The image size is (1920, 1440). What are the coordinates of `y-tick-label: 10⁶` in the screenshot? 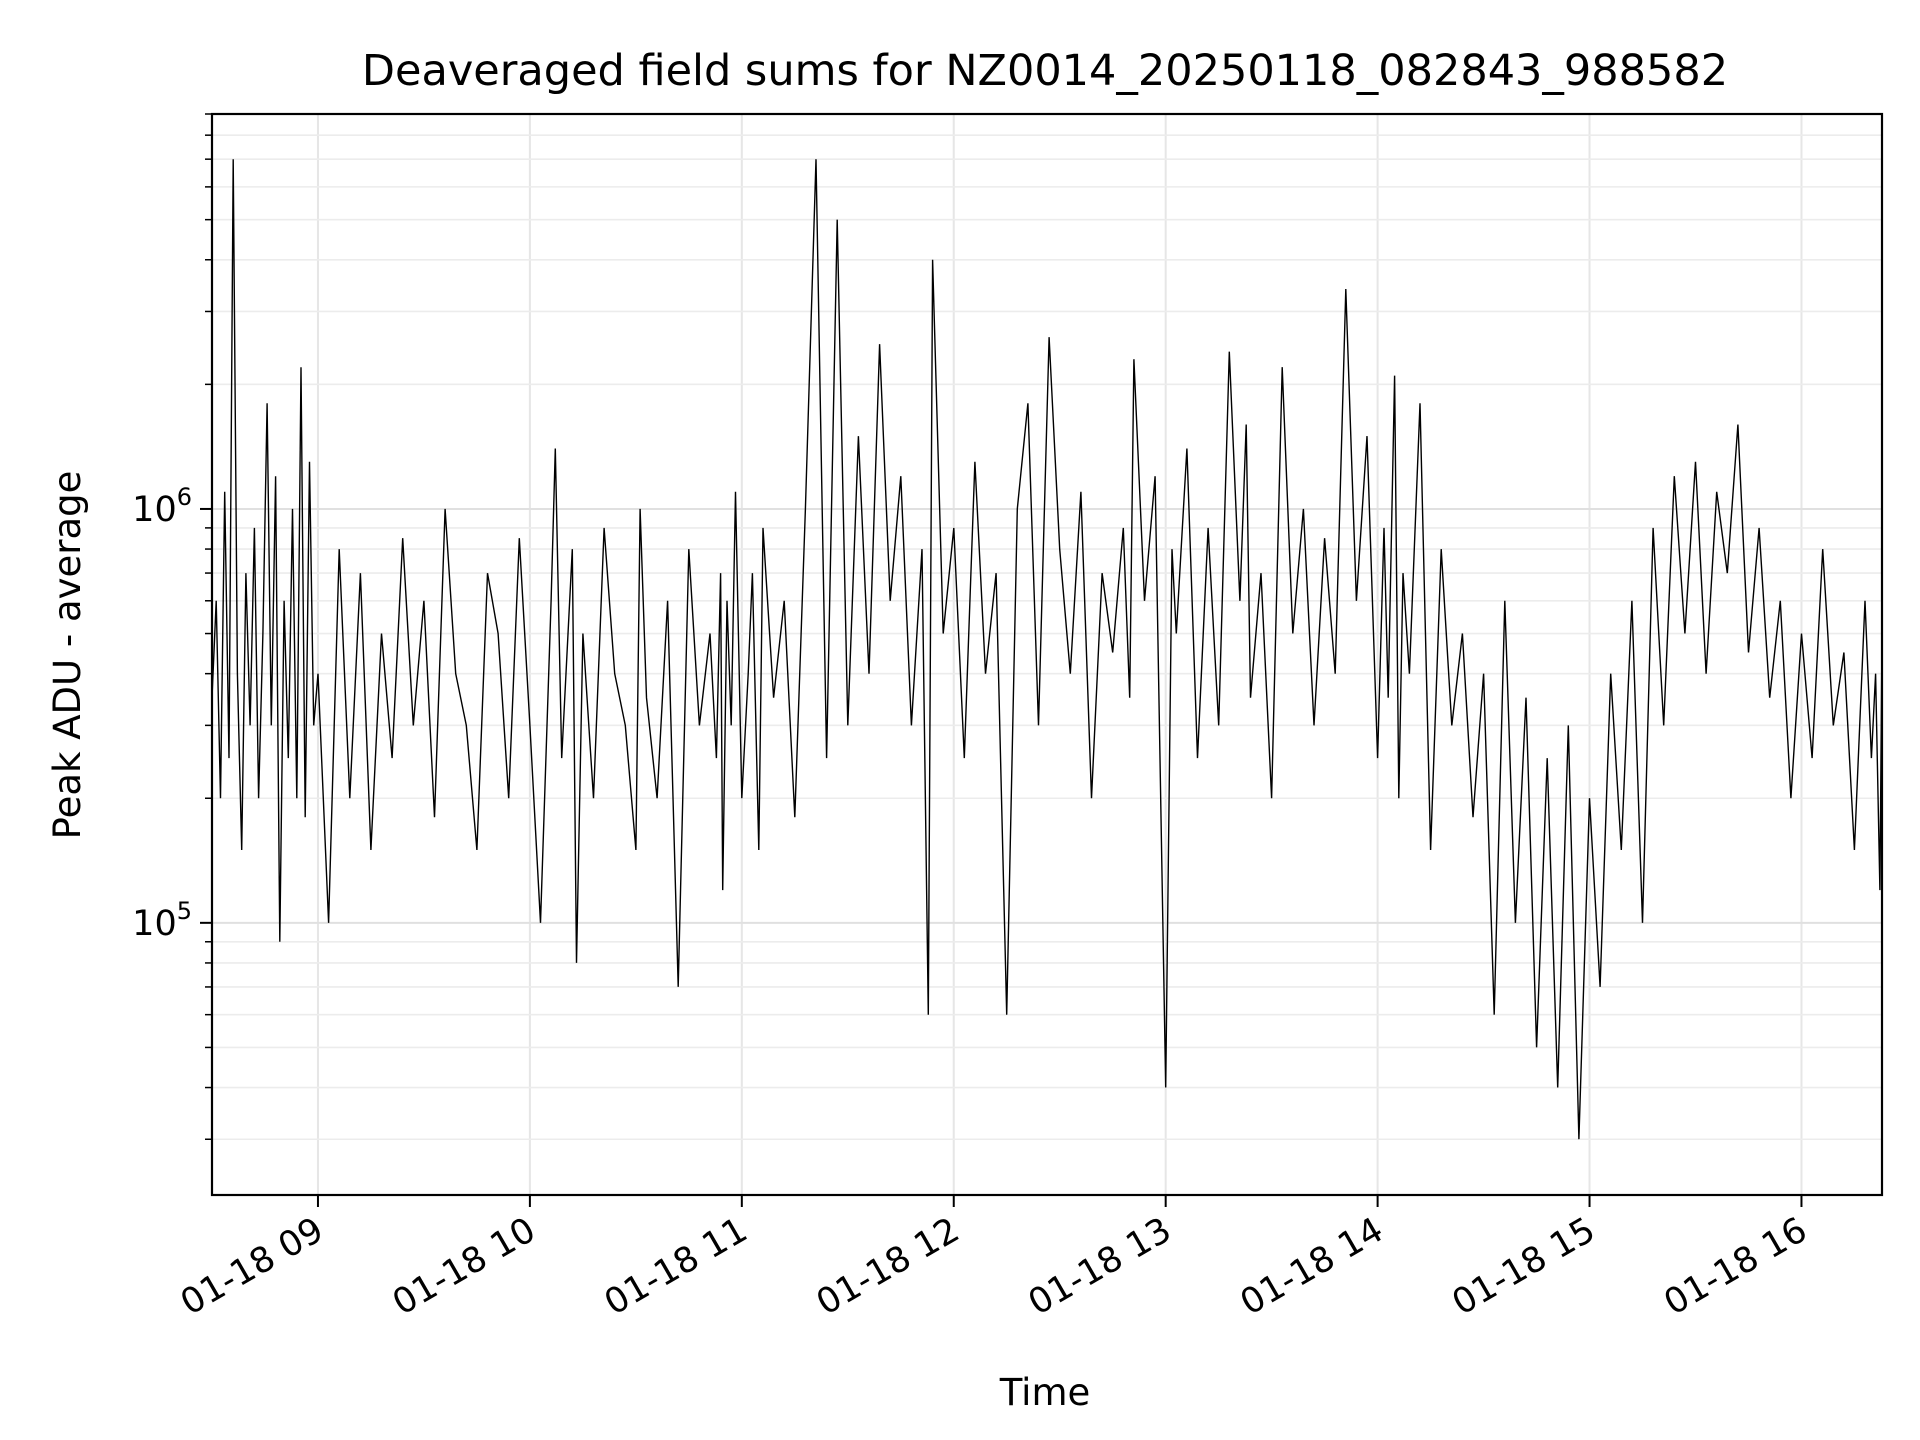 It's located at (162, 506).